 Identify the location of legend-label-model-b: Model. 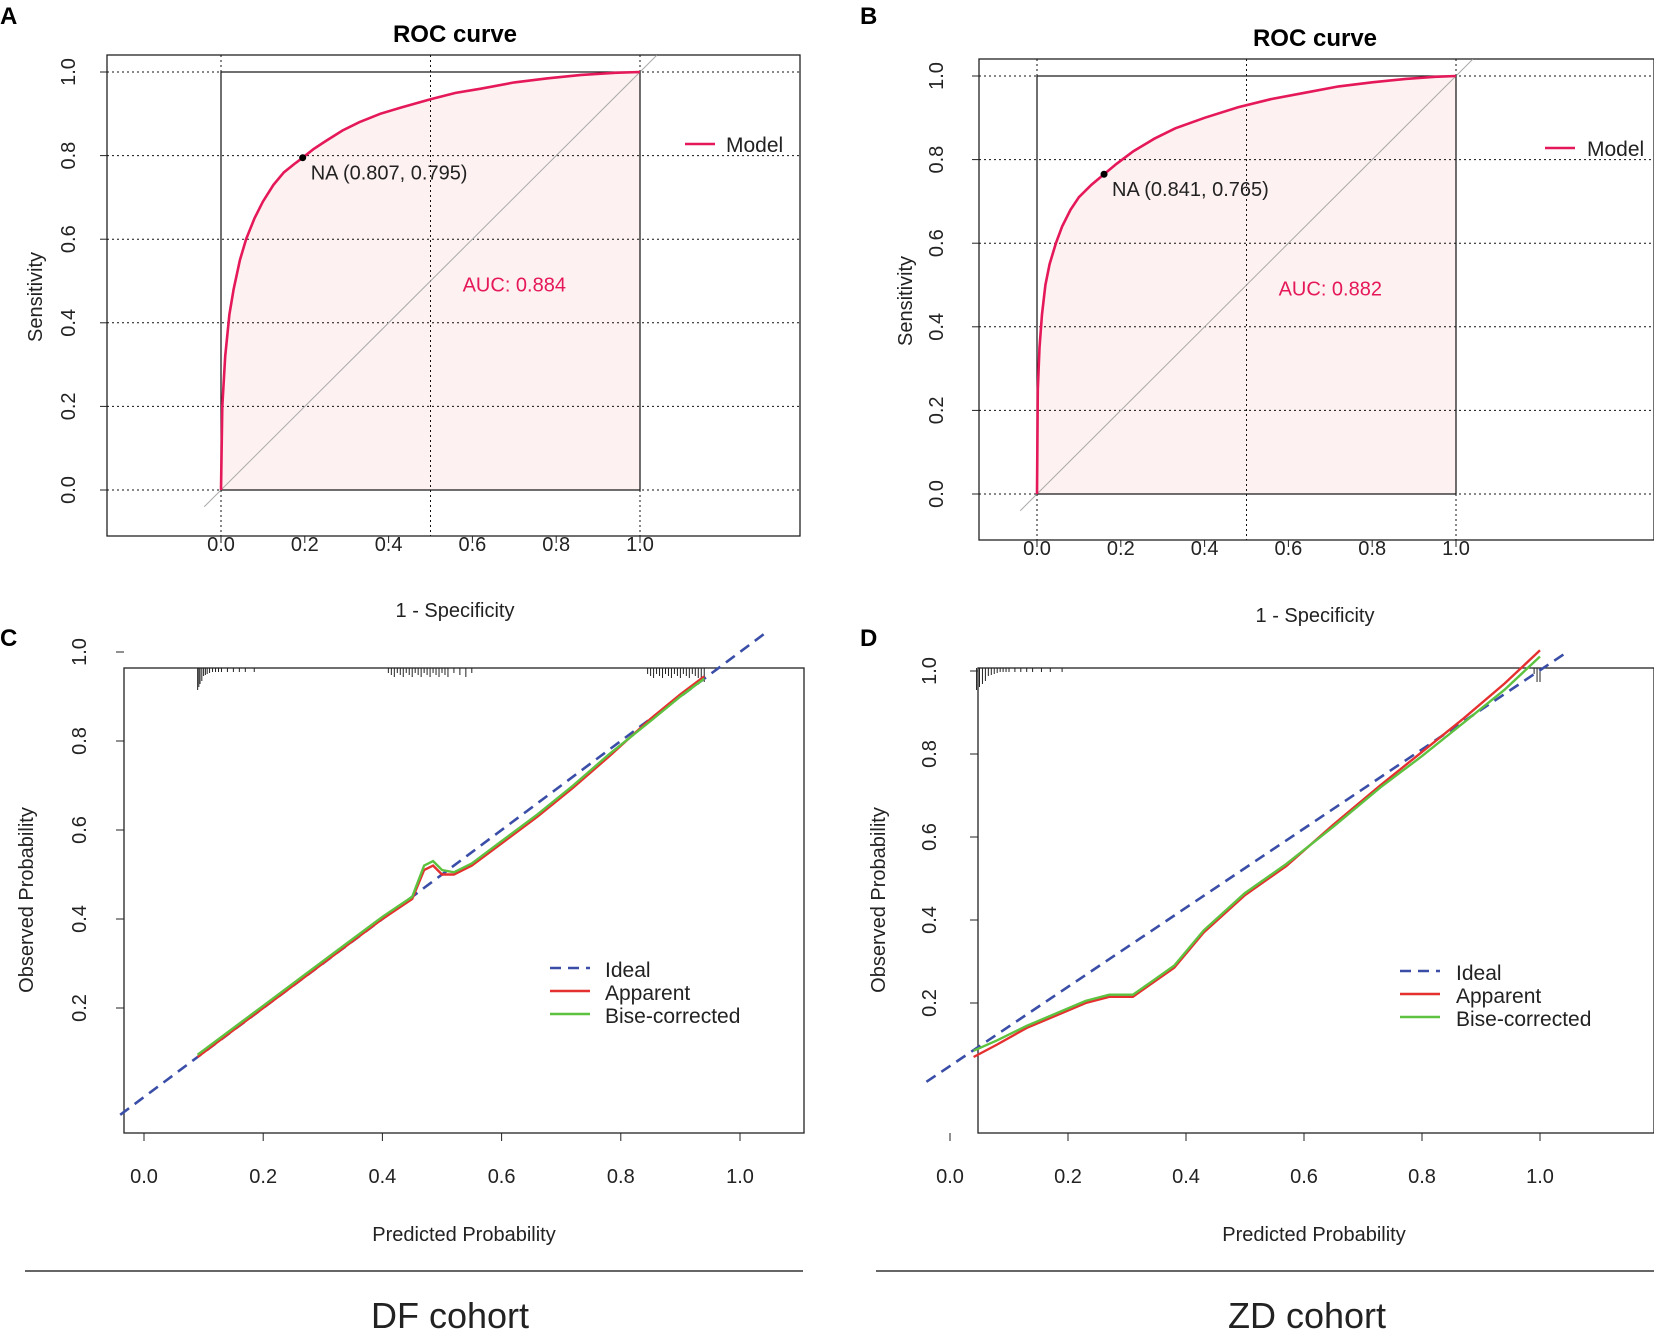
(1615, 149).